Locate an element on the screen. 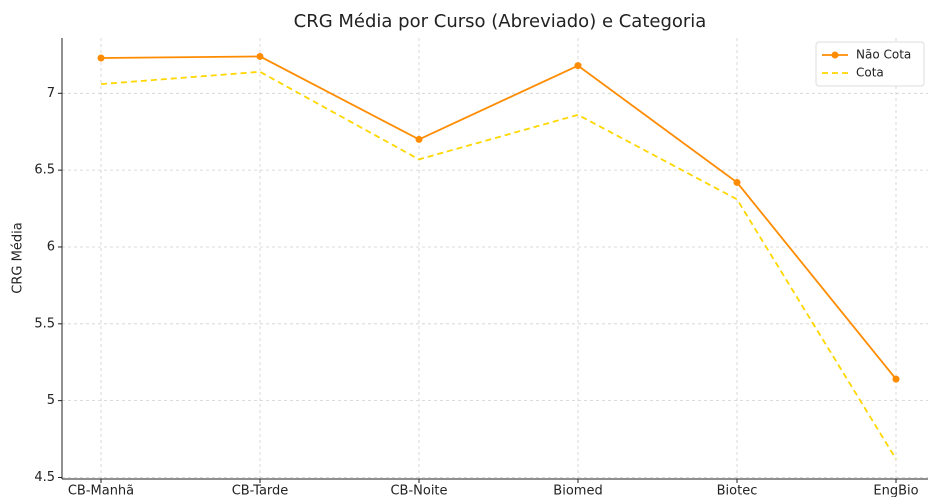  y-tick-label: 5 is located at coordinates (51, 400).